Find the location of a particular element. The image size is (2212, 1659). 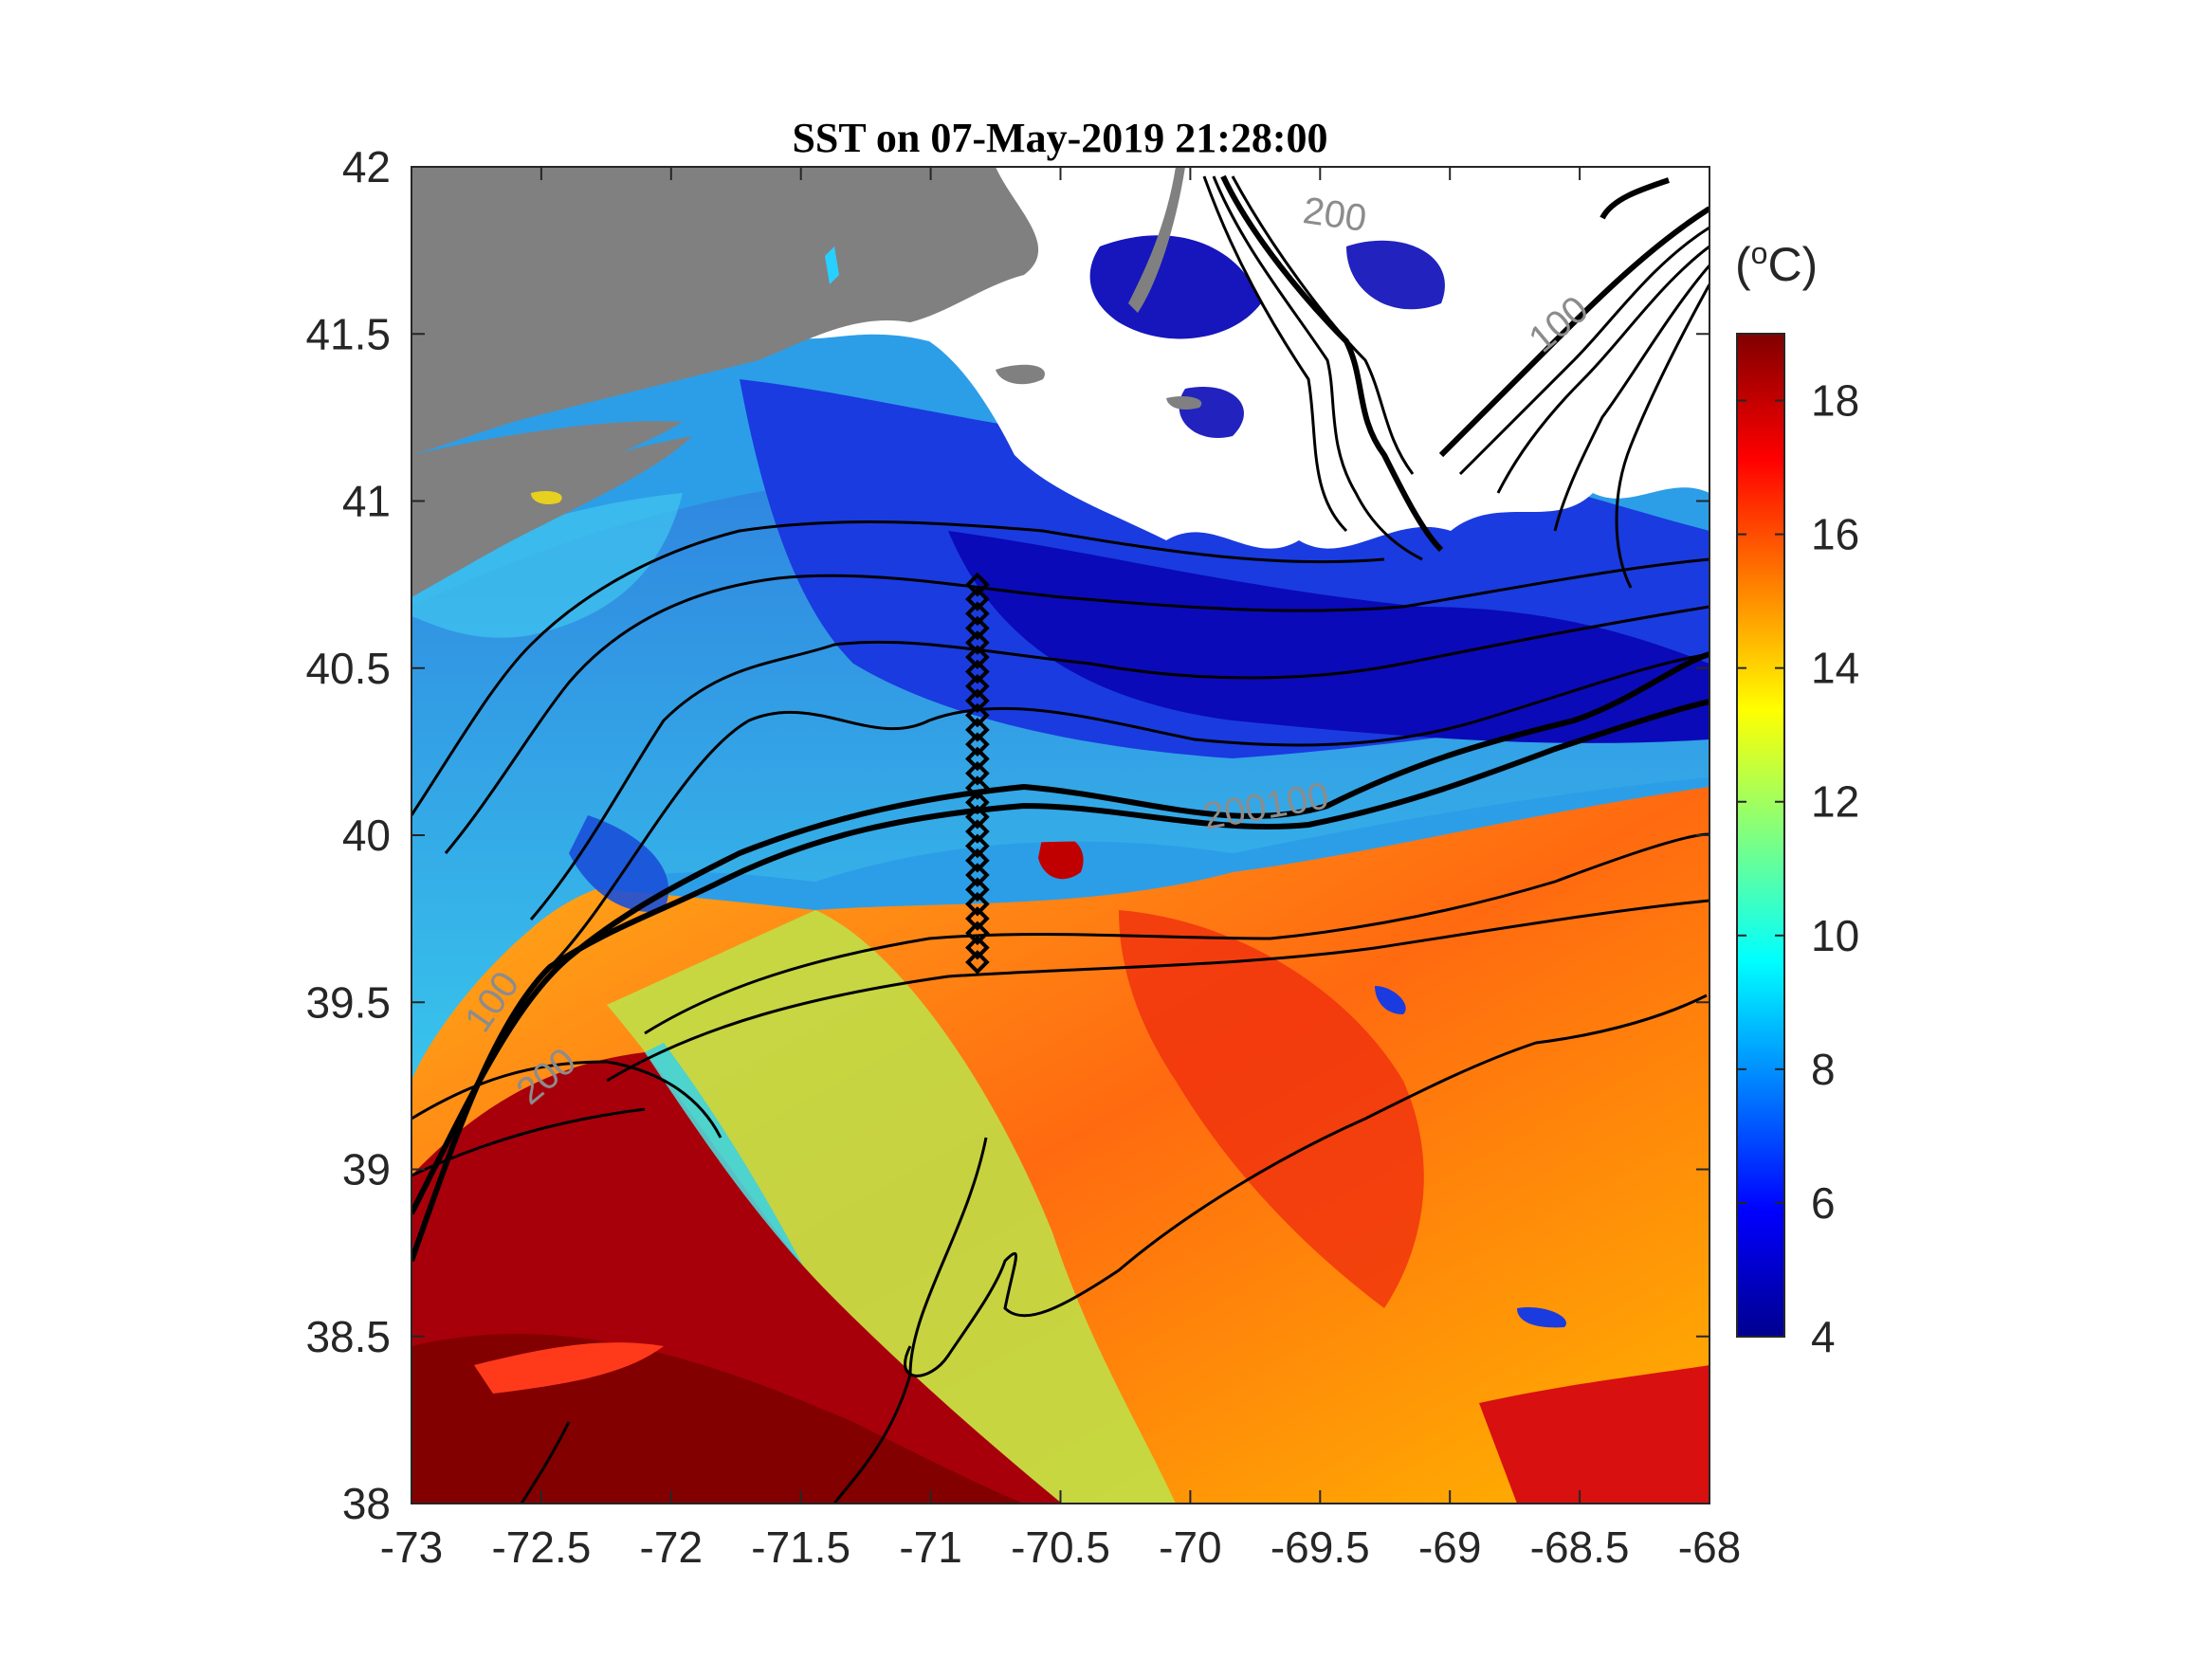

x-tick-label: -72.5 is located at coordinates (541, 1547).